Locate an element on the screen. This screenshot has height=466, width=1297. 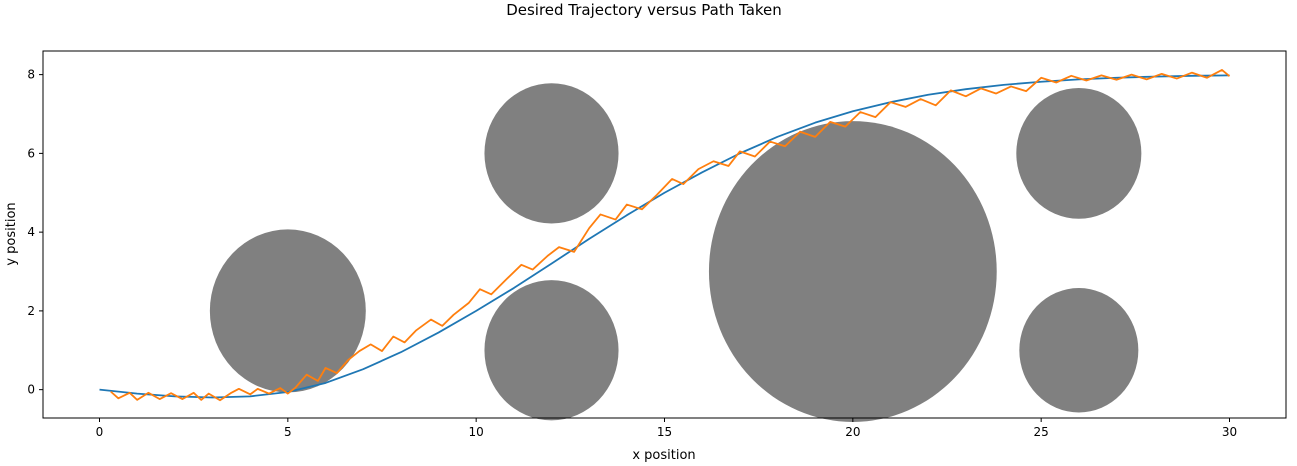
x-tick-label: 15 is located at coordinates (664, 432).